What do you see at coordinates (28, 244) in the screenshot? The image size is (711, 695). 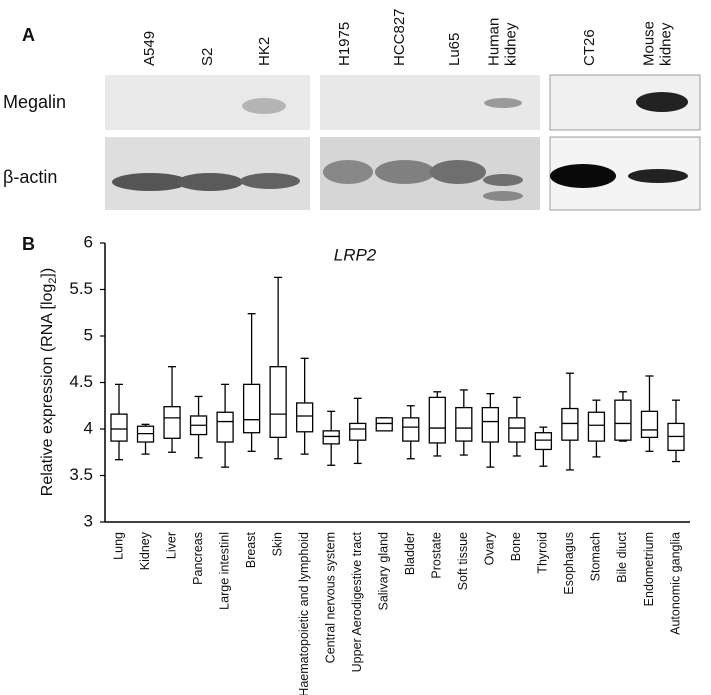 I see `panel-label: B` at bounding box center [28, 244].